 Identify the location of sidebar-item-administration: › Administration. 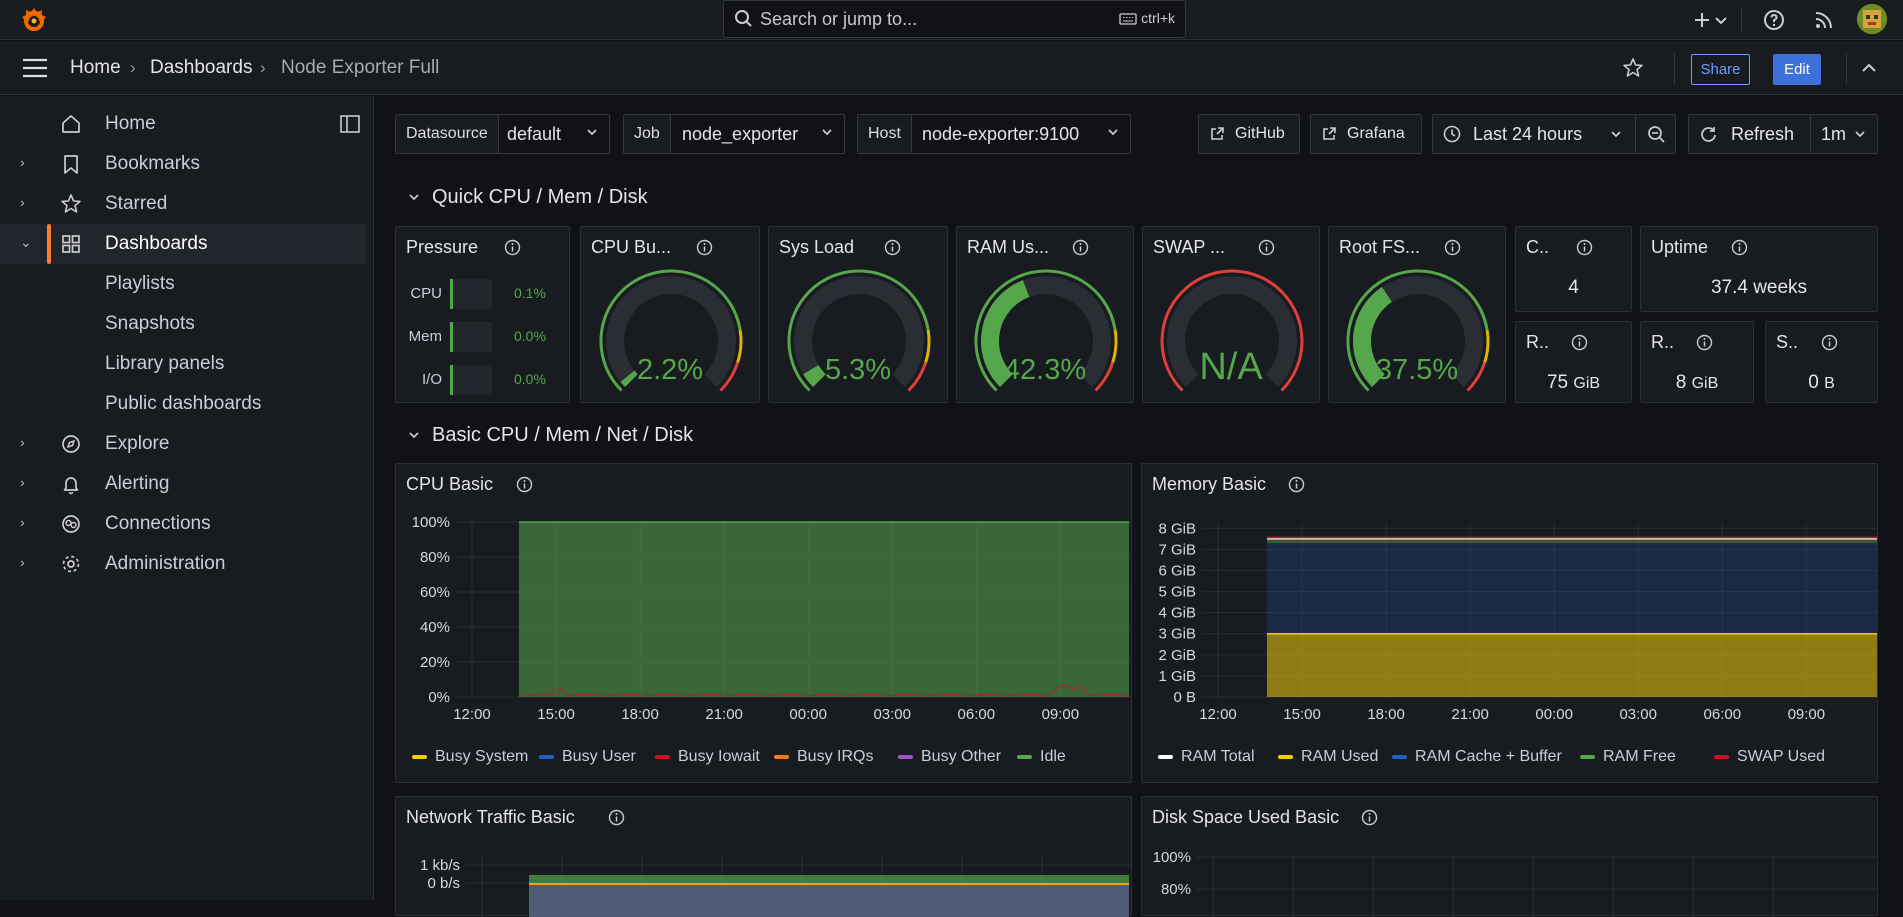
(183, 564).